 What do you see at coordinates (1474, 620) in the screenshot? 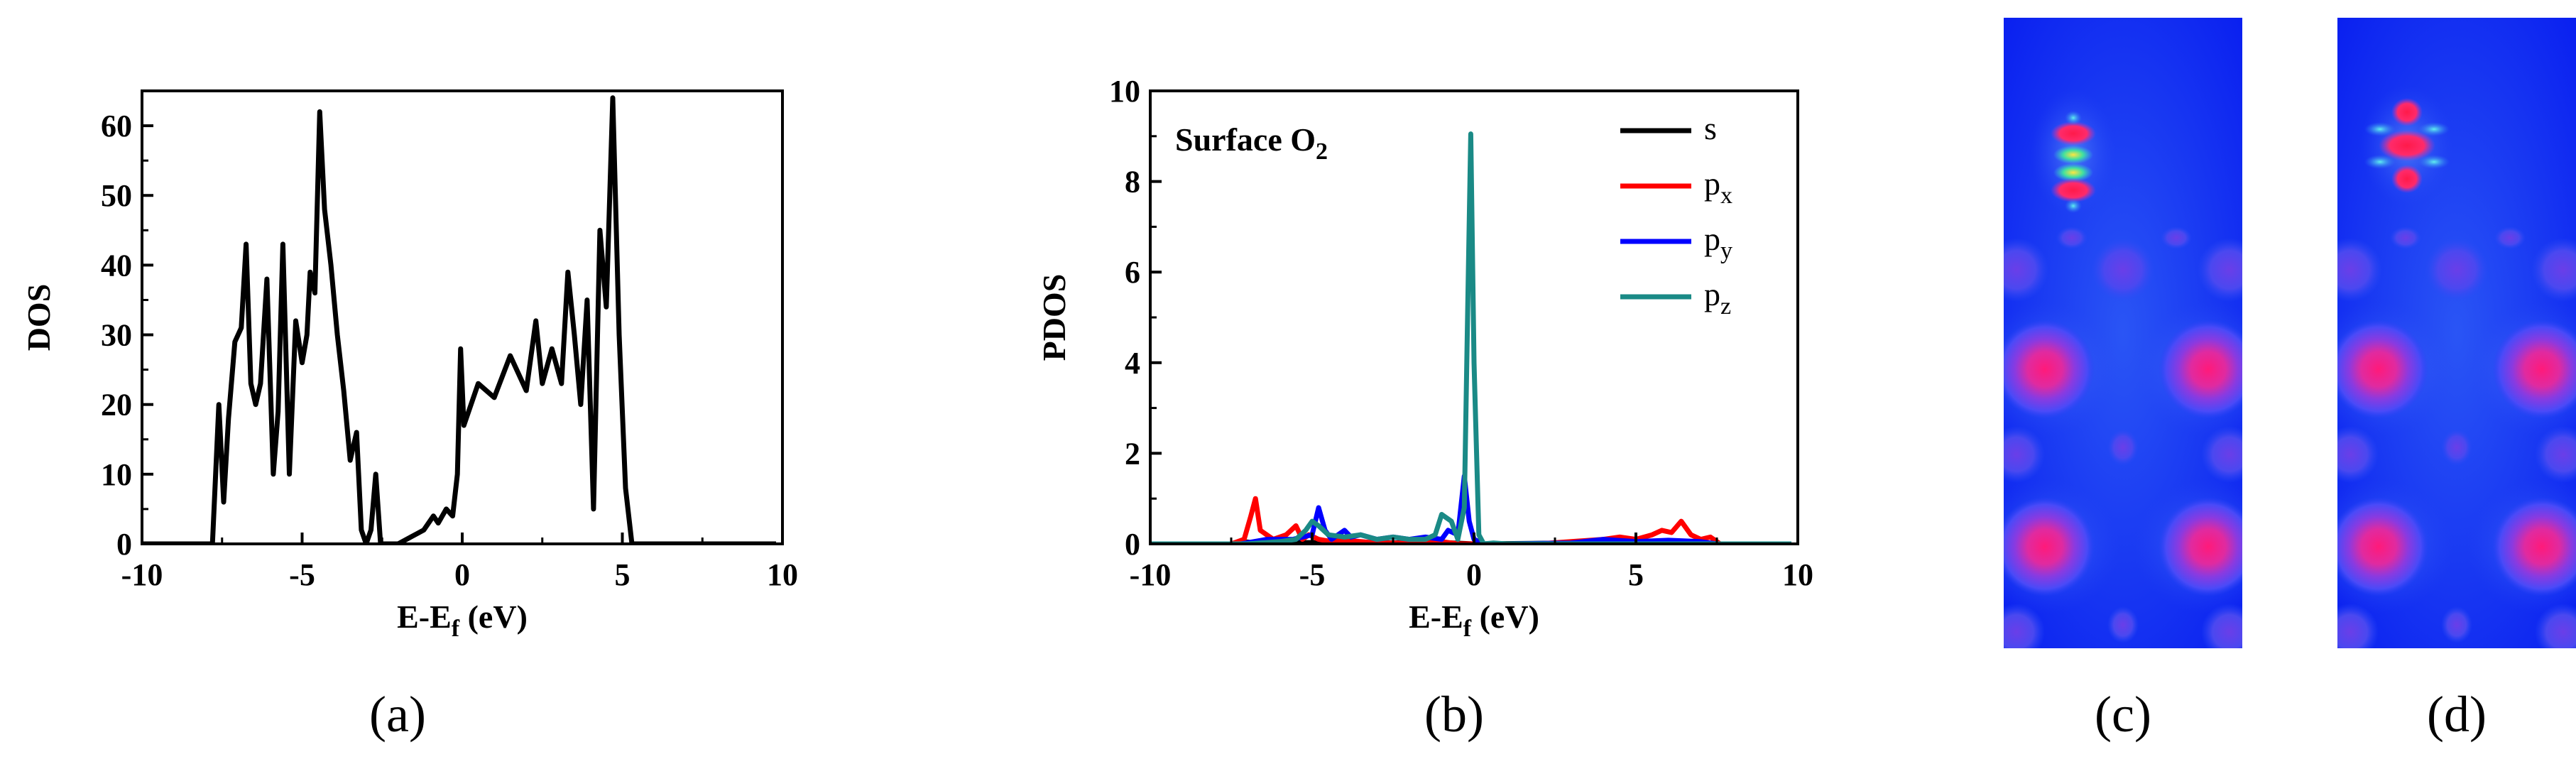
I see `pdos-xlabel: E-Ef (eV)` at bounding box center [1474, 620].